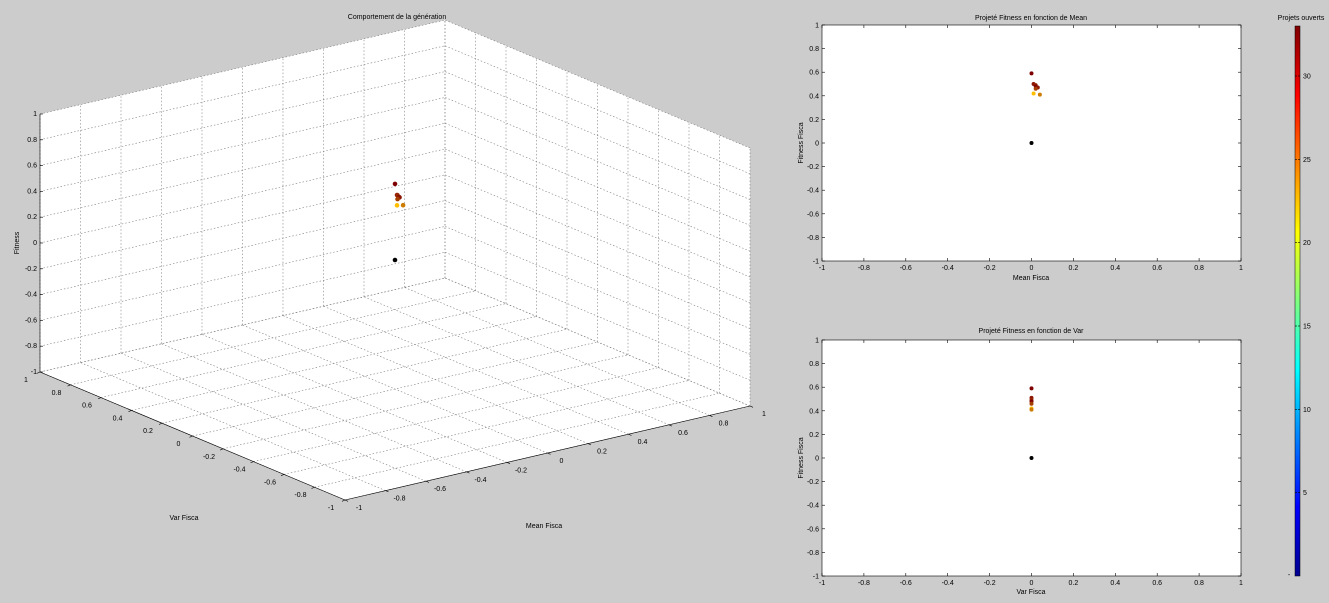 The width and height of the screenshot is (1329, 603). What do you see at coordinates (1305, 493) in the screenshot?
I see `colorbar-tick-label: 5` at bounding box center [1305, 493].